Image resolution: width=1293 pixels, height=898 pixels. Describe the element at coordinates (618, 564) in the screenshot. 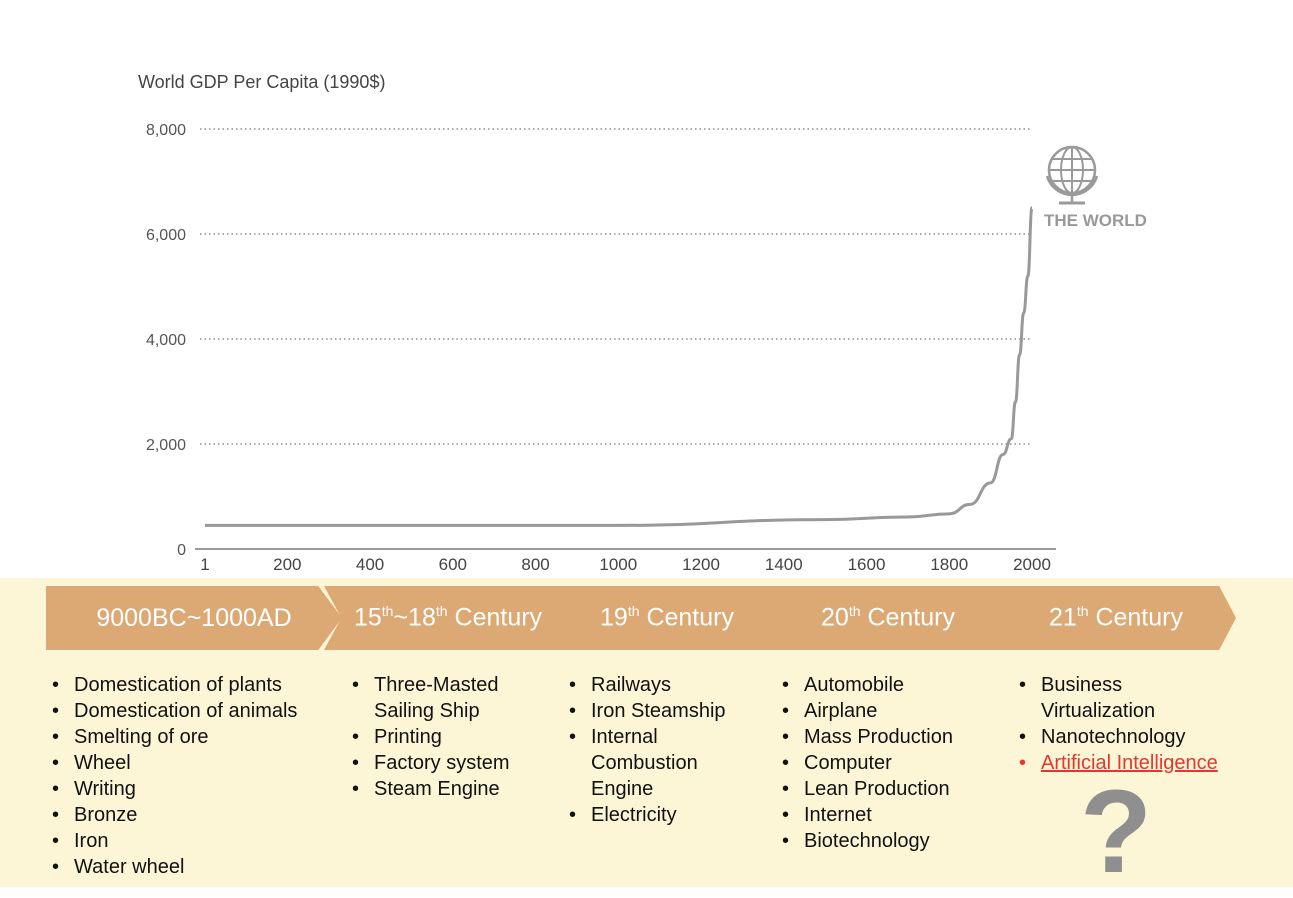

I see `x-tick-label: 1000` at that location.